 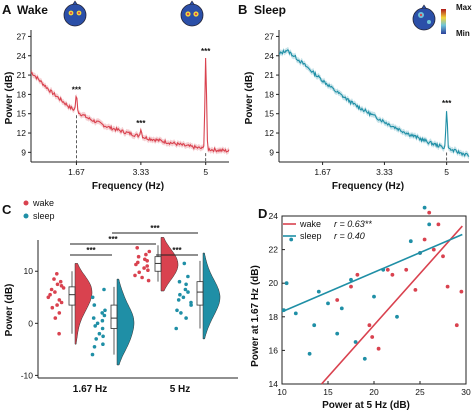 What do you see at coordinates (274, 250) in the screenshot?
I see `y-tick-label: 22` at bounding box center [274, 250].